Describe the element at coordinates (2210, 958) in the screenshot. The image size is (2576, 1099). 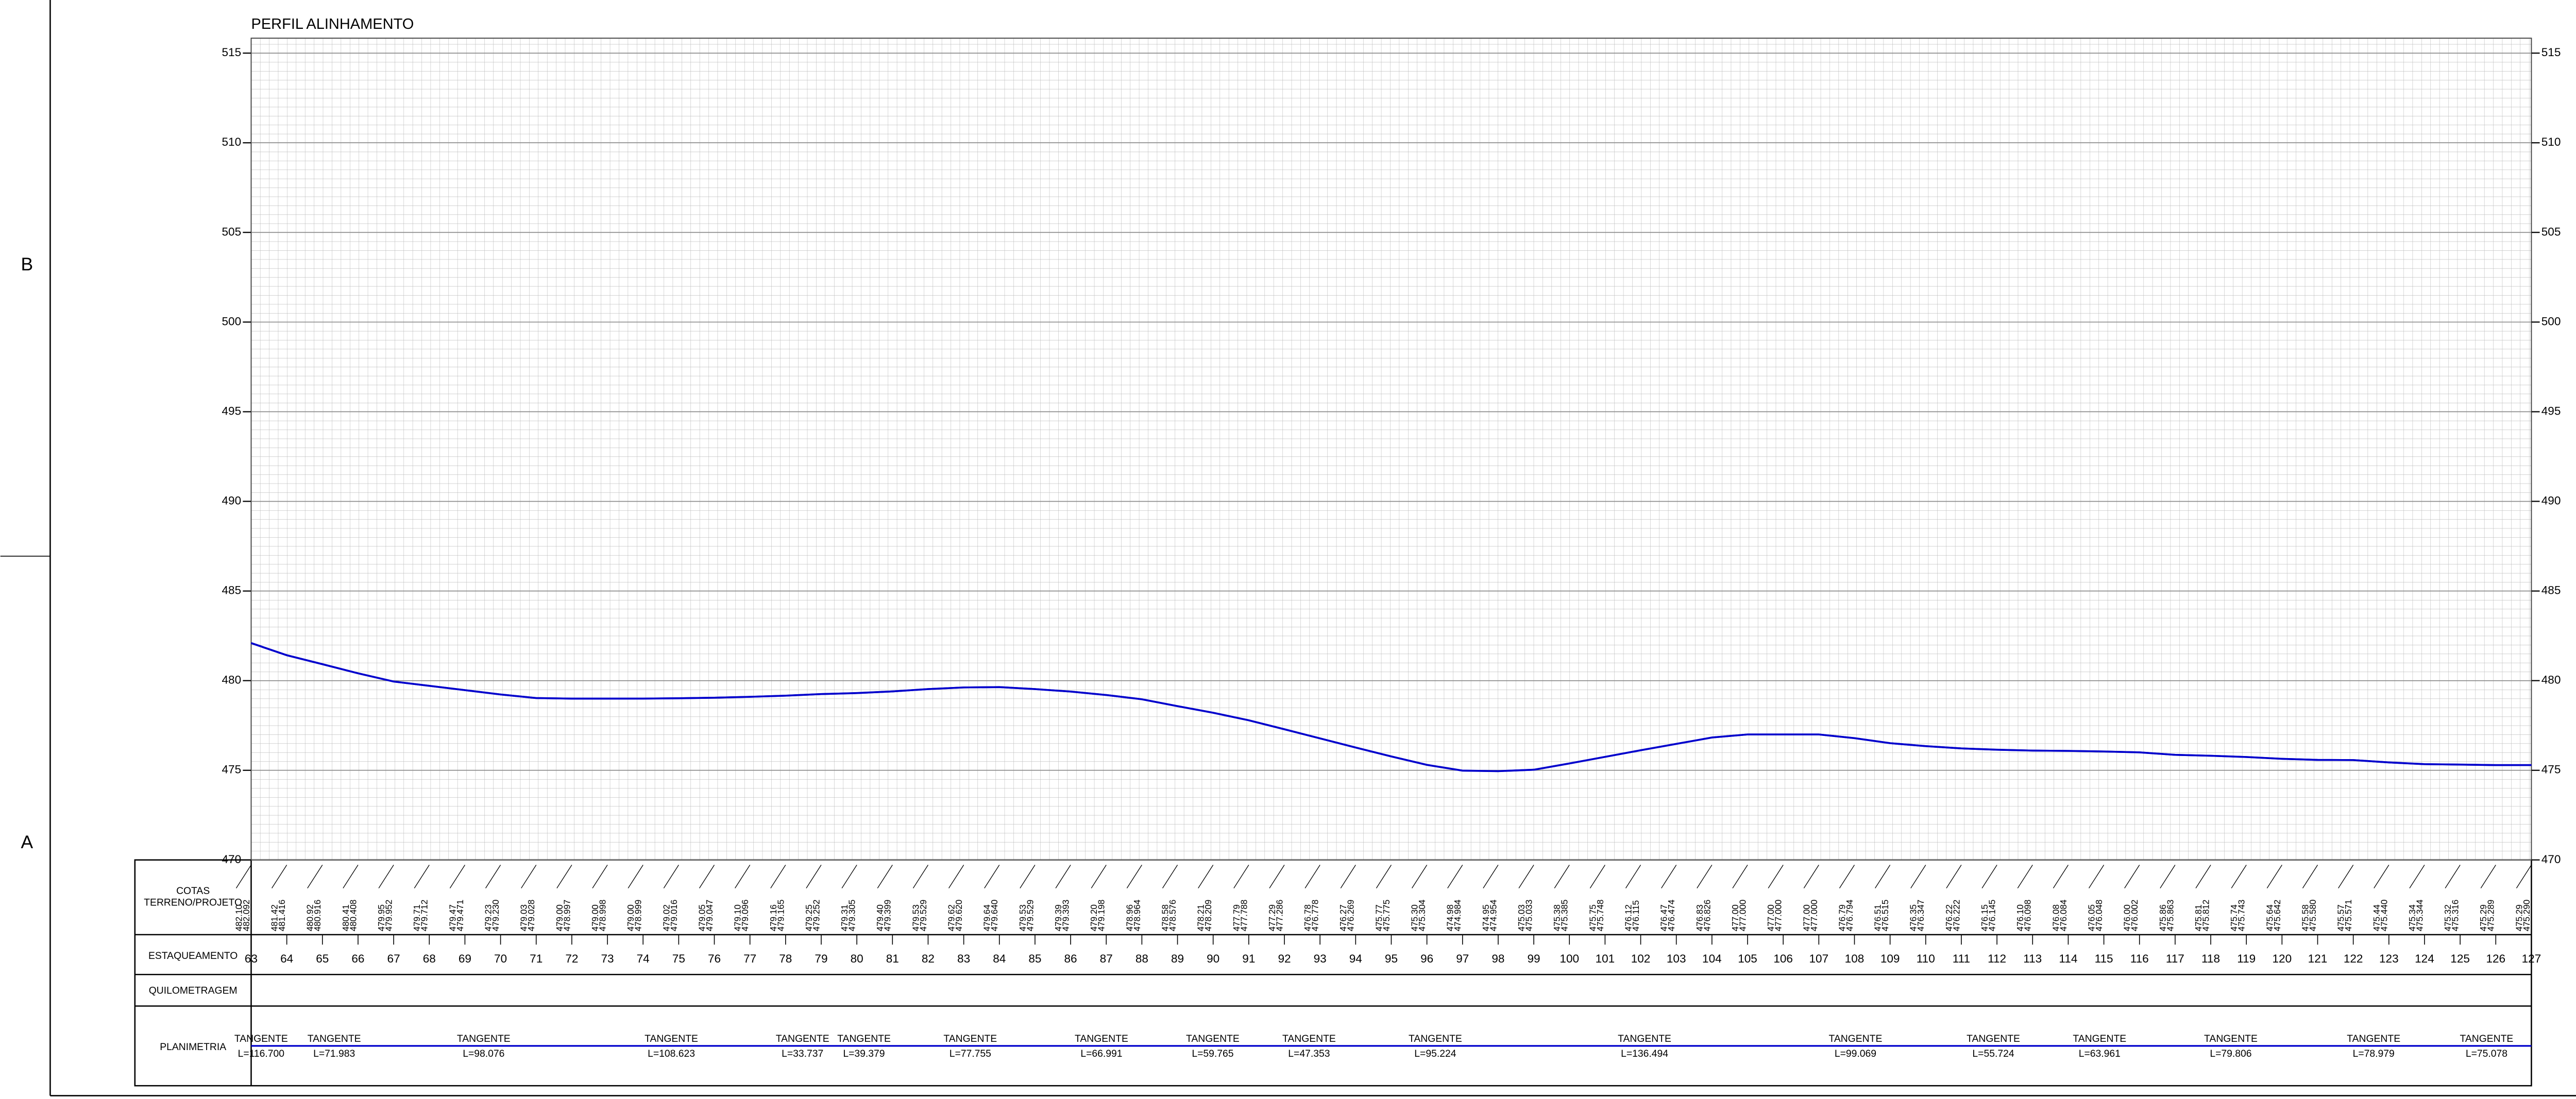
I see `station-label: 118` at that location.